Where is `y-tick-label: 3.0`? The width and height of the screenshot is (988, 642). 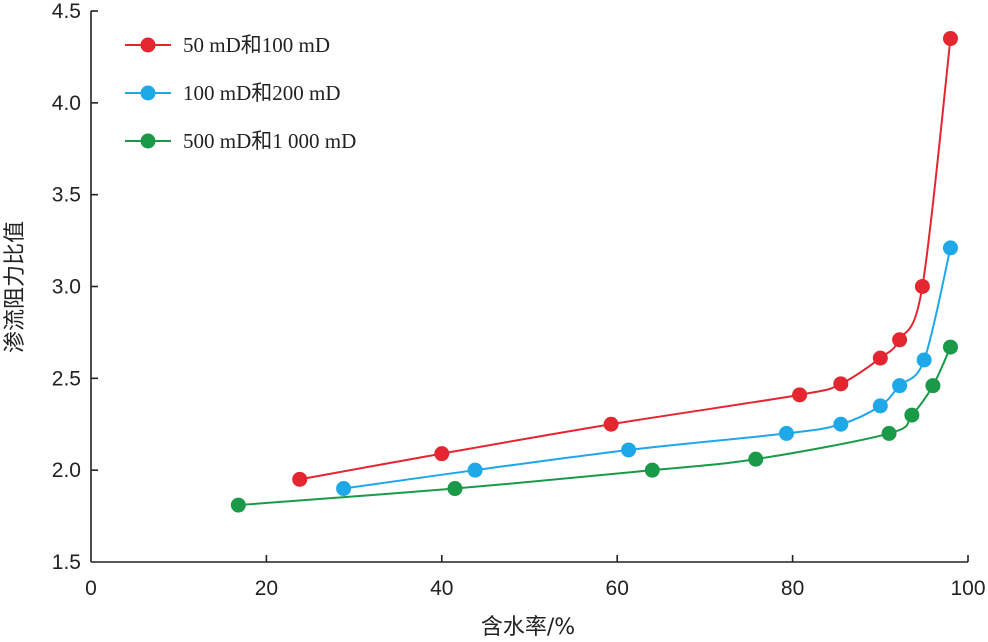
y-tick-label: 3.0 is located at coordinates (66, 287).